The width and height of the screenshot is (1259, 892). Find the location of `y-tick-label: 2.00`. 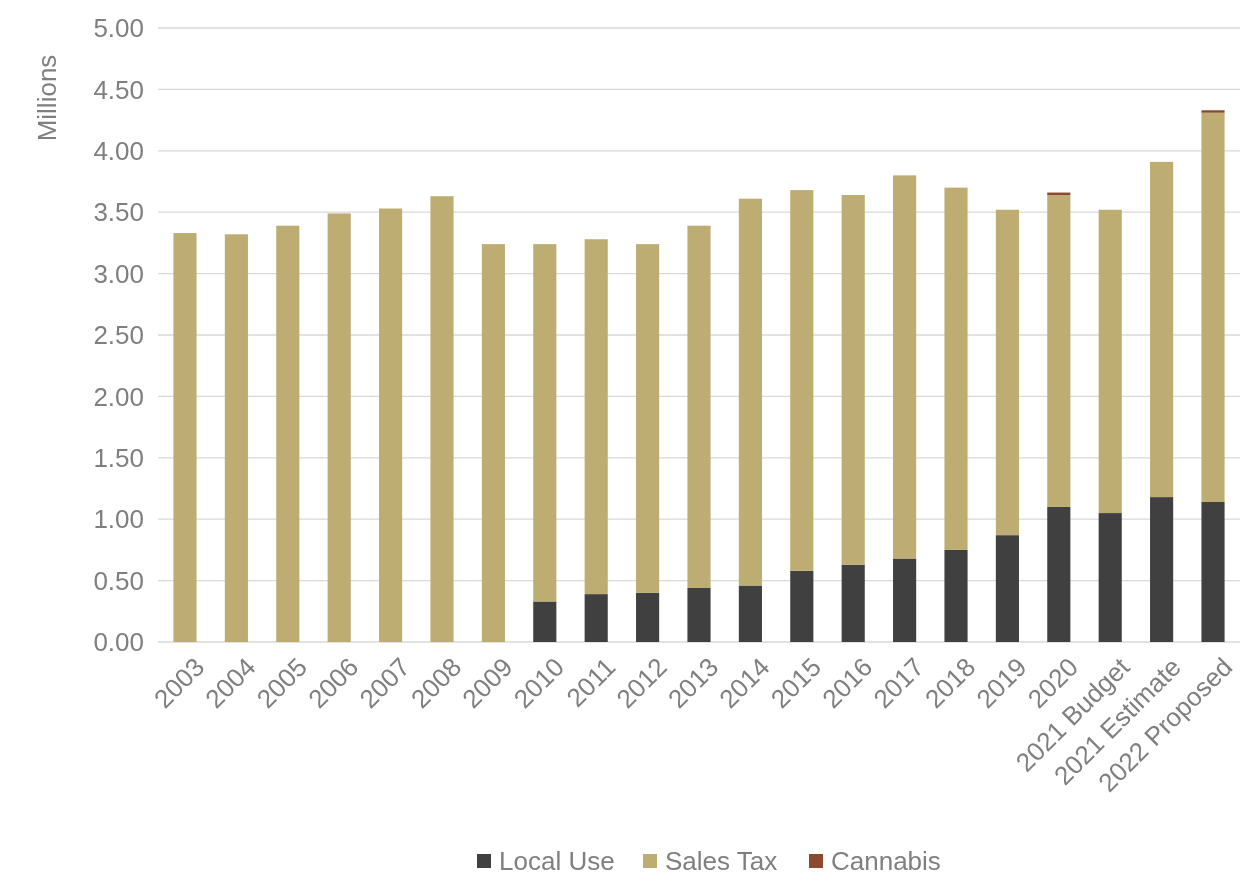

y-tick-label: 2.00 is located at coordinates (118, 396).